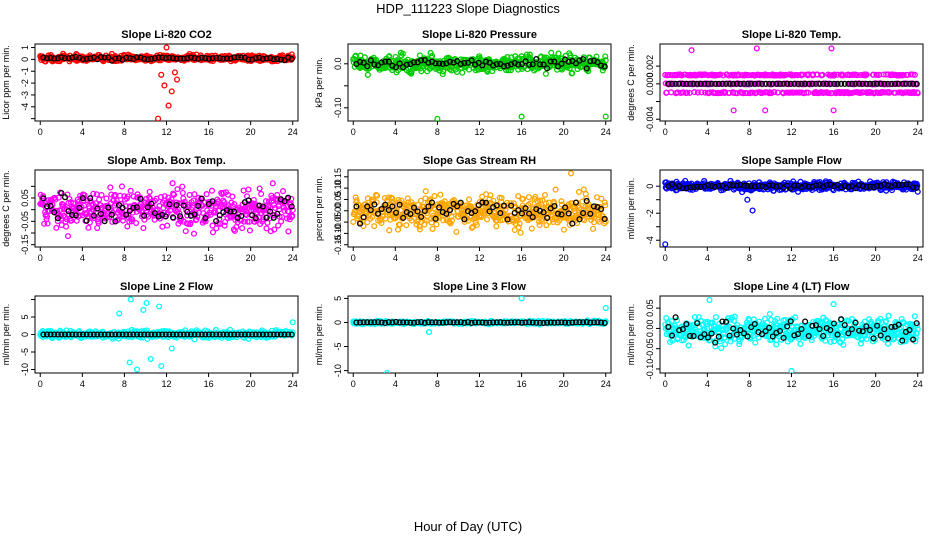 Image resolution: width=936 pixels, height=540 pixels. What do you see at coordinates (338, 222) in the screenshot?
I see `y-tick-label: -0.05` at bounding box center [338, 222].